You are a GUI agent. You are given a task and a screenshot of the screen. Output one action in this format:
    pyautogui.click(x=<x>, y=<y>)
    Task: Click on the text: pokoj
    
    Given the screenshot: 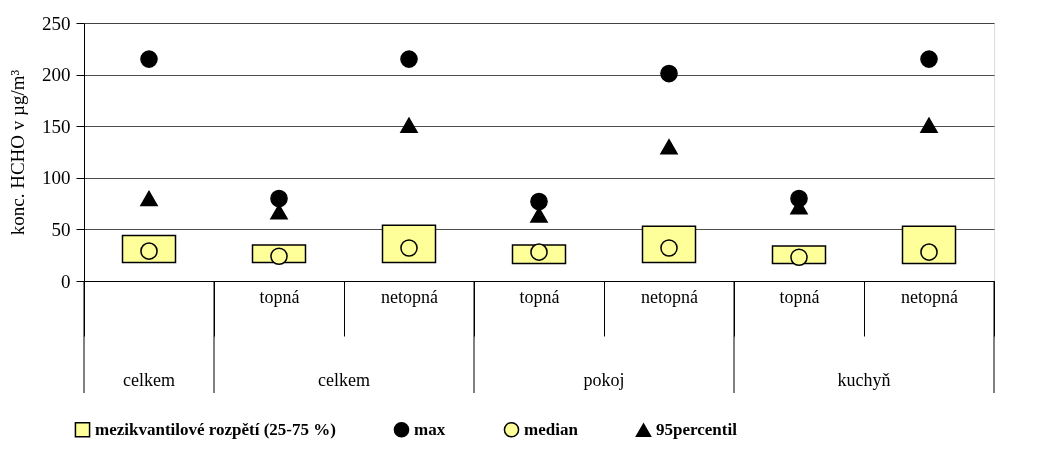 What is the action you would take?
    pyautogui.click(x=604, y=380)
    